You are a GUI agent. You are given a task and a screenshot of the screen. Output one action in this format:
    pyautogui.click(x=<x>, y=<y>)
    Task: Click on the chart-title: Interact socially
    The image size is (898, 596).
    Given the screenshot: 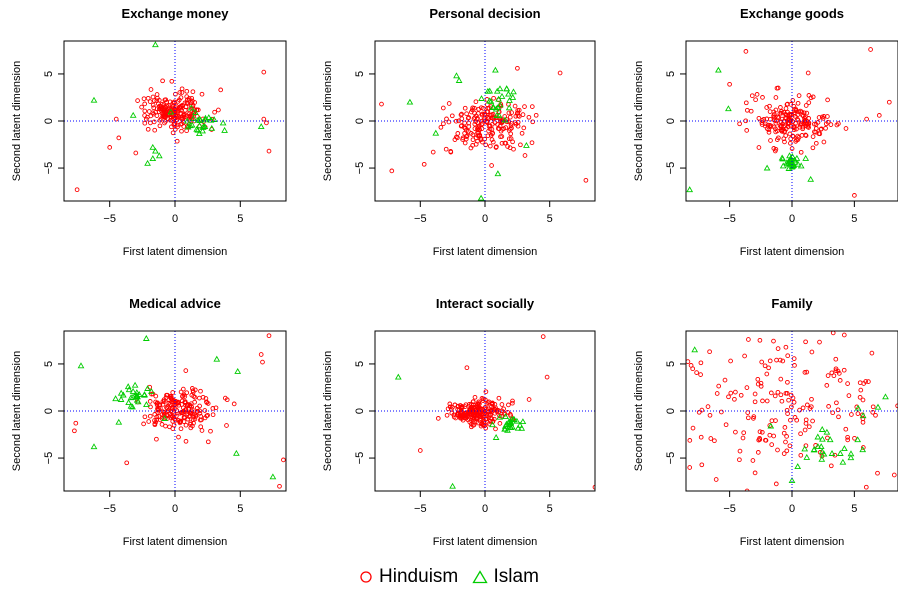 What is the action you would take?
    pyautogui.click(x=485, y=303)
    